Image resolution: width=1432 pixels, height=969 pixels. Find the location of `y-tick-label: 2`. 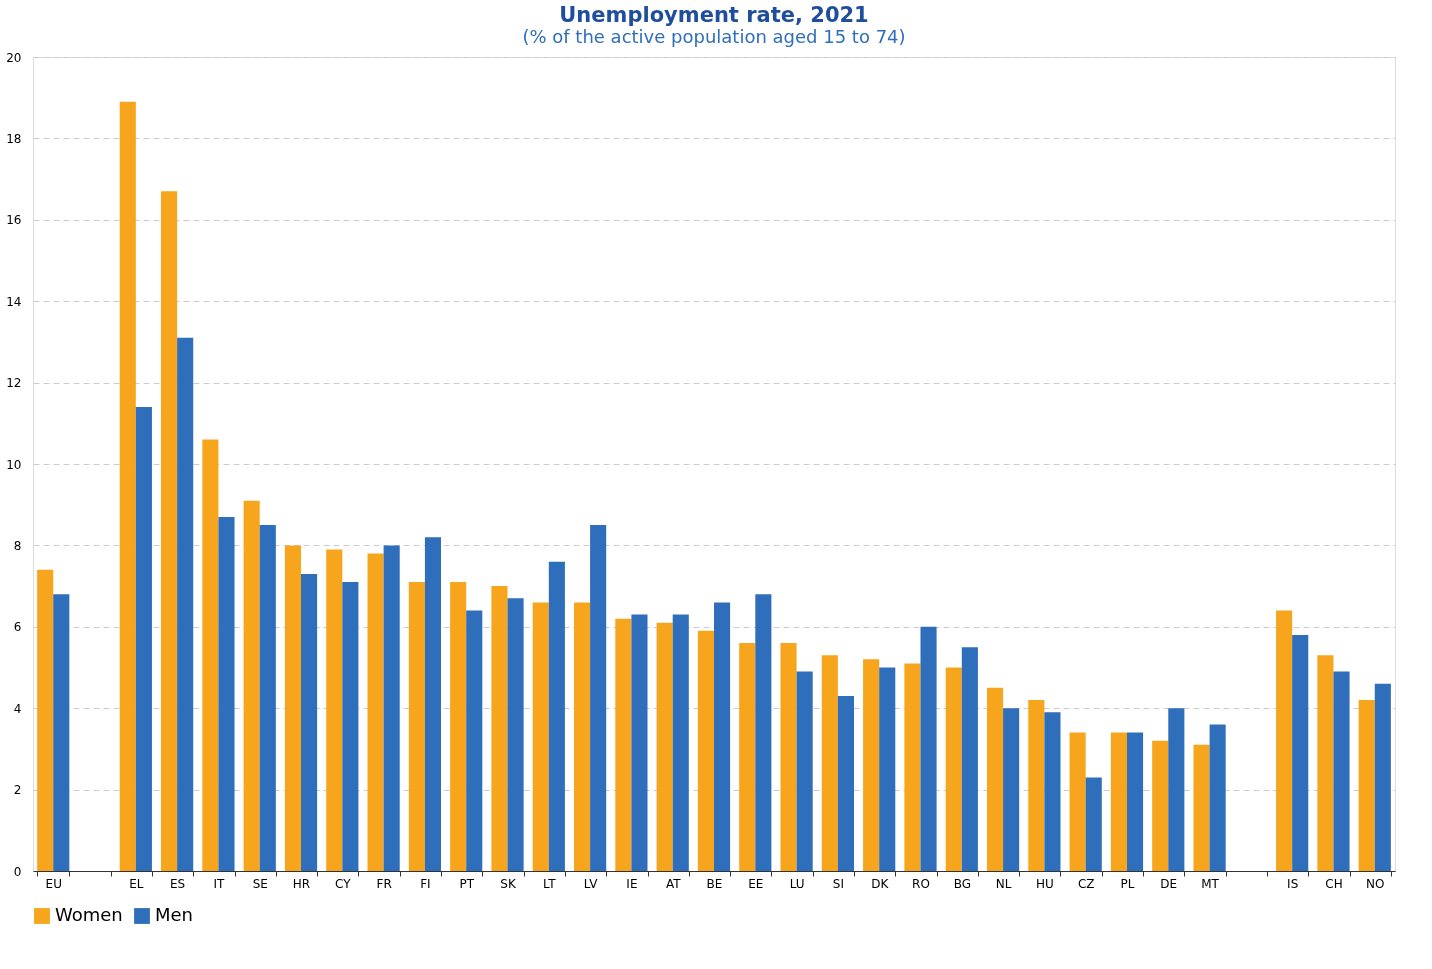

y-tick-label: 2 is located at coordinates (17, 790).